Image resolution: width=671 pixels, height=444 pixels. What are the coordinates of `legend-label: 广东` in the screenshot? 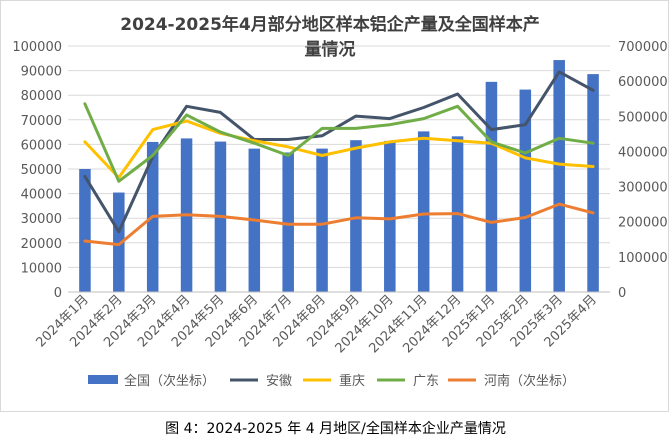 It's located at (426, 381).